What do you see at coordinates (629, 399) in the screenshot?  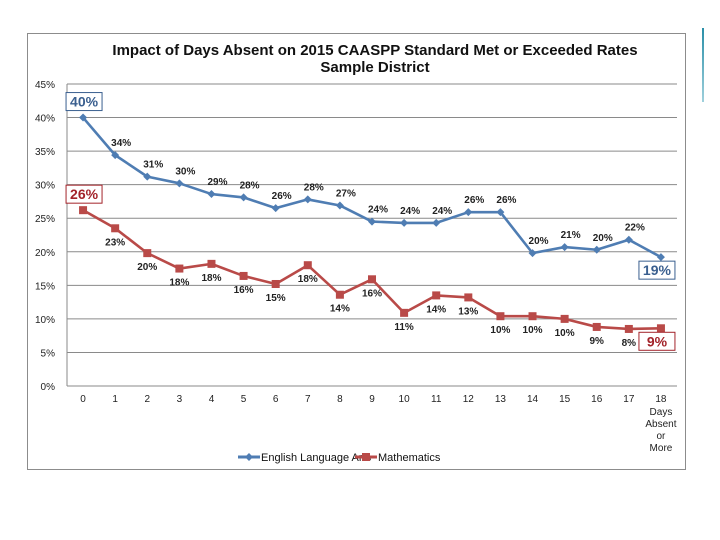 I see `x-tick-label: 17` at bounding box center [629, 399].